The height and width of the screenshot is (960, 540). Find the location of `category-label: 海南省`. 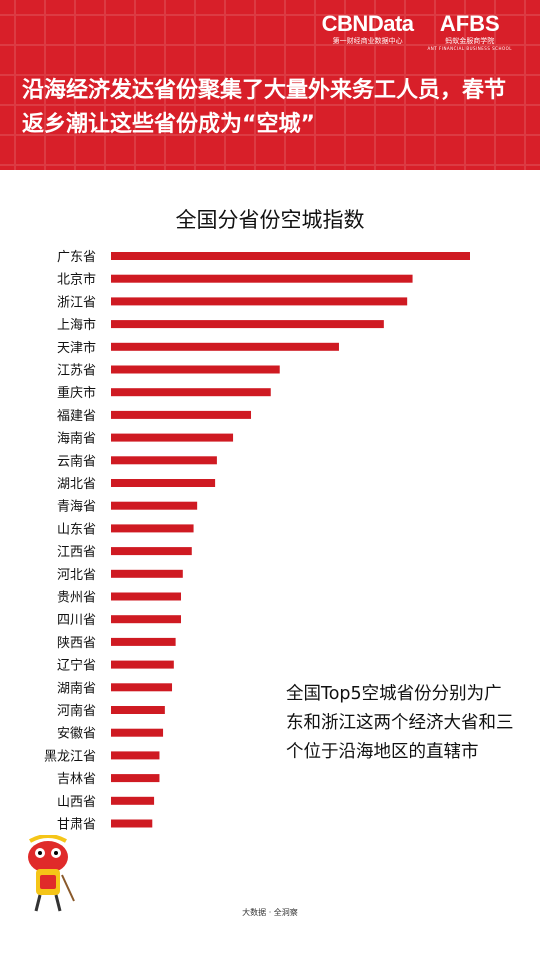

category-label: 海南省 is located at coordinates (76, 439).